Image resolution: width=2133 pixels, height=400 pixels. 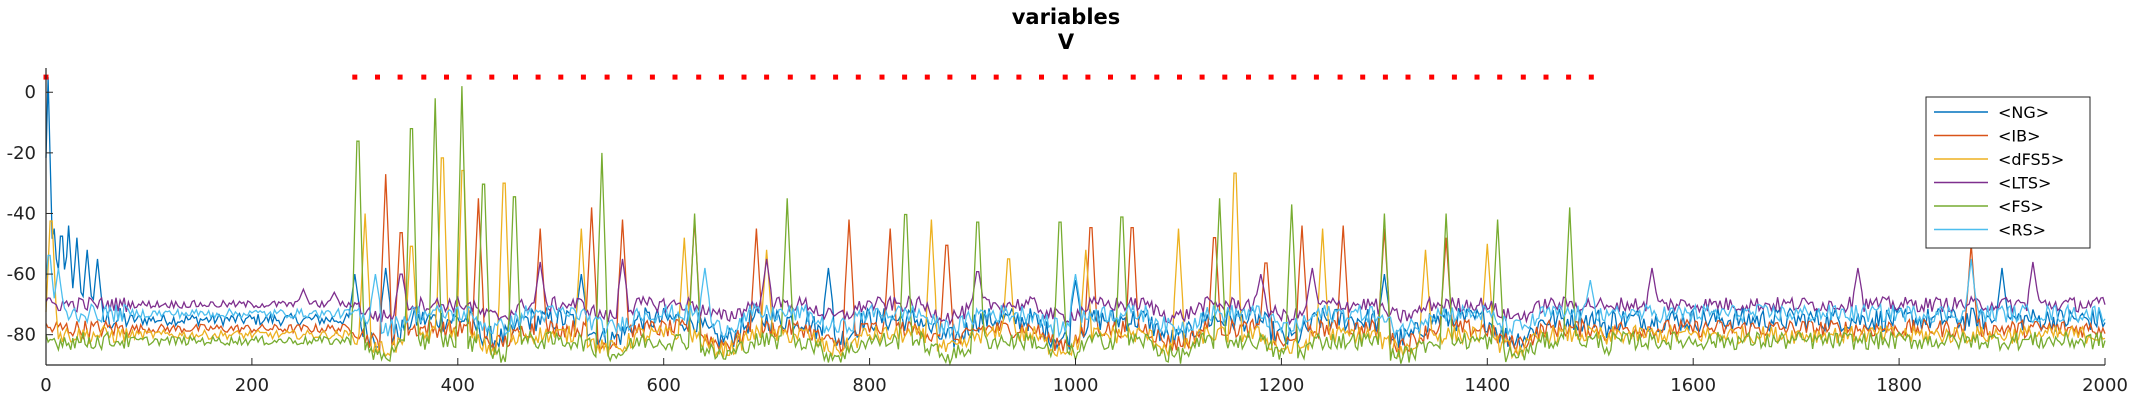 I want to click on y-tick-layer: 0 -20 -40 -60 -80, so click(x=30, y=214).